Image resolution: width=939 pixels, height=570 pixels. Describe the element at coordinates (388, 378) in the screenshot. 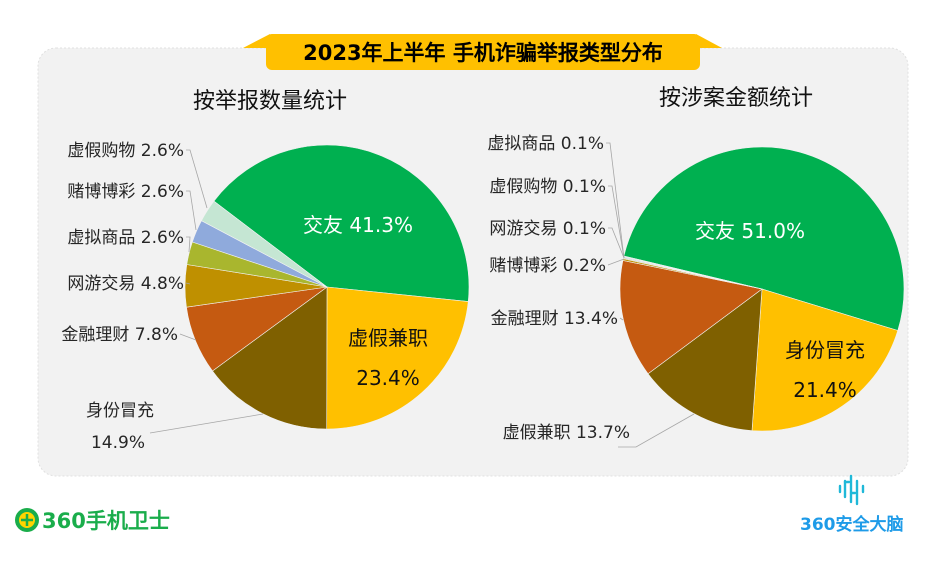

I see `data-label: 23.4%` at that location.